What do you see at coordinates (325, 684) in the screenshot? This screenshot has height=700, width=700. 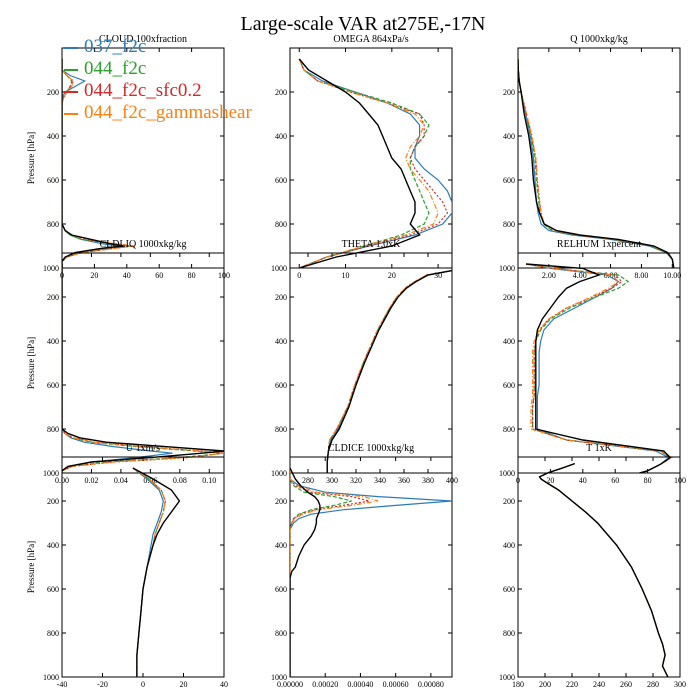 I see `x-tick-label: 0.00020` at bounding box center [325, 684].